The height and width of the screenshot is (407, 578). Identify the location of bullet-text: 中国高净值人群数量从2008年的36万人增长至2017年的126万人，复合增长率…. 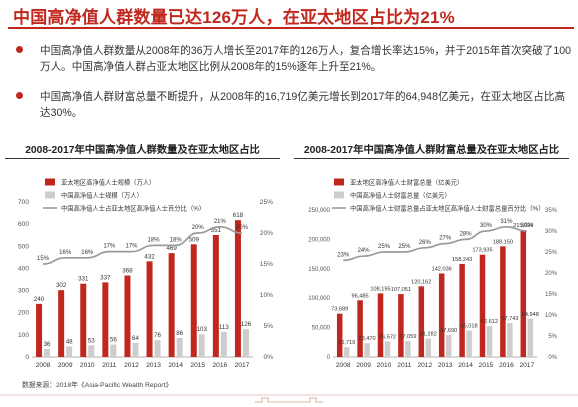
(306, 59).